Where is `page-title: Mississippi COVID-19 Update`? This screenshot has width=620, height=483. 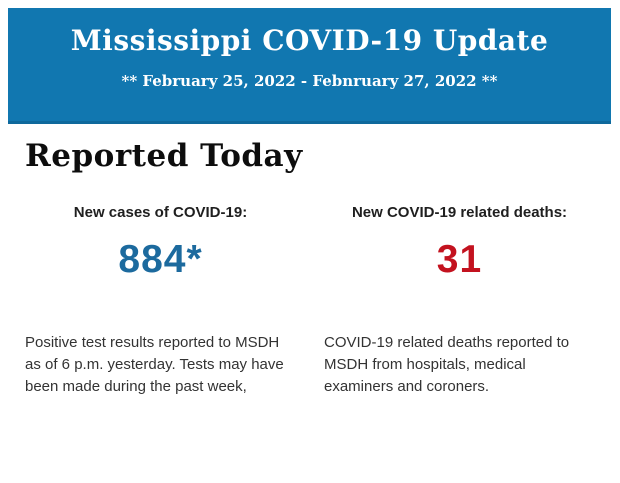 page-title: Mississippi COVID-19 Update is located at coordinates (309, 40).